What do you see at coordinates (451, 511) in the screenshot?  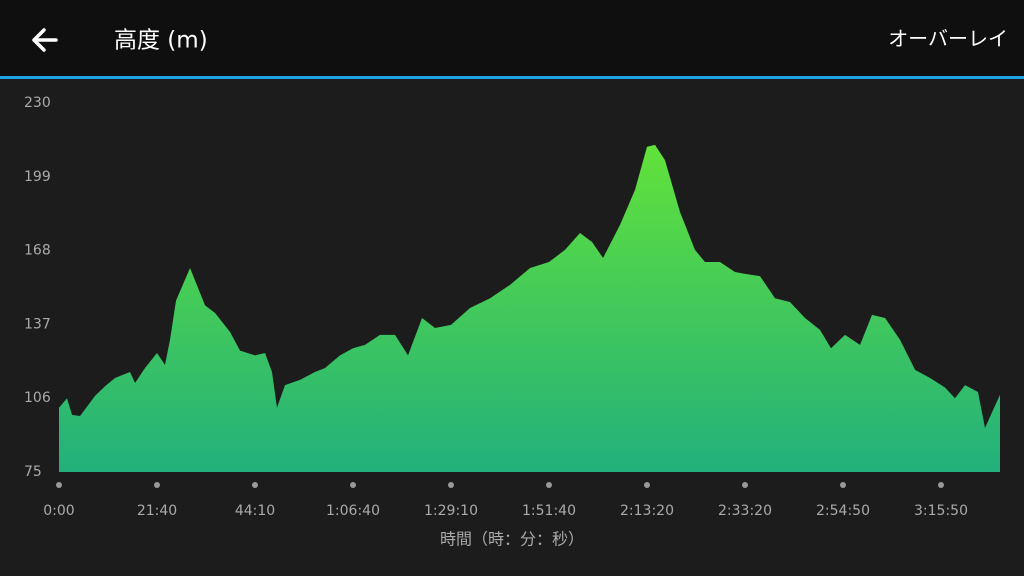 I see `x-tick-label: 1:29:10` at bounding box center [451, 511].